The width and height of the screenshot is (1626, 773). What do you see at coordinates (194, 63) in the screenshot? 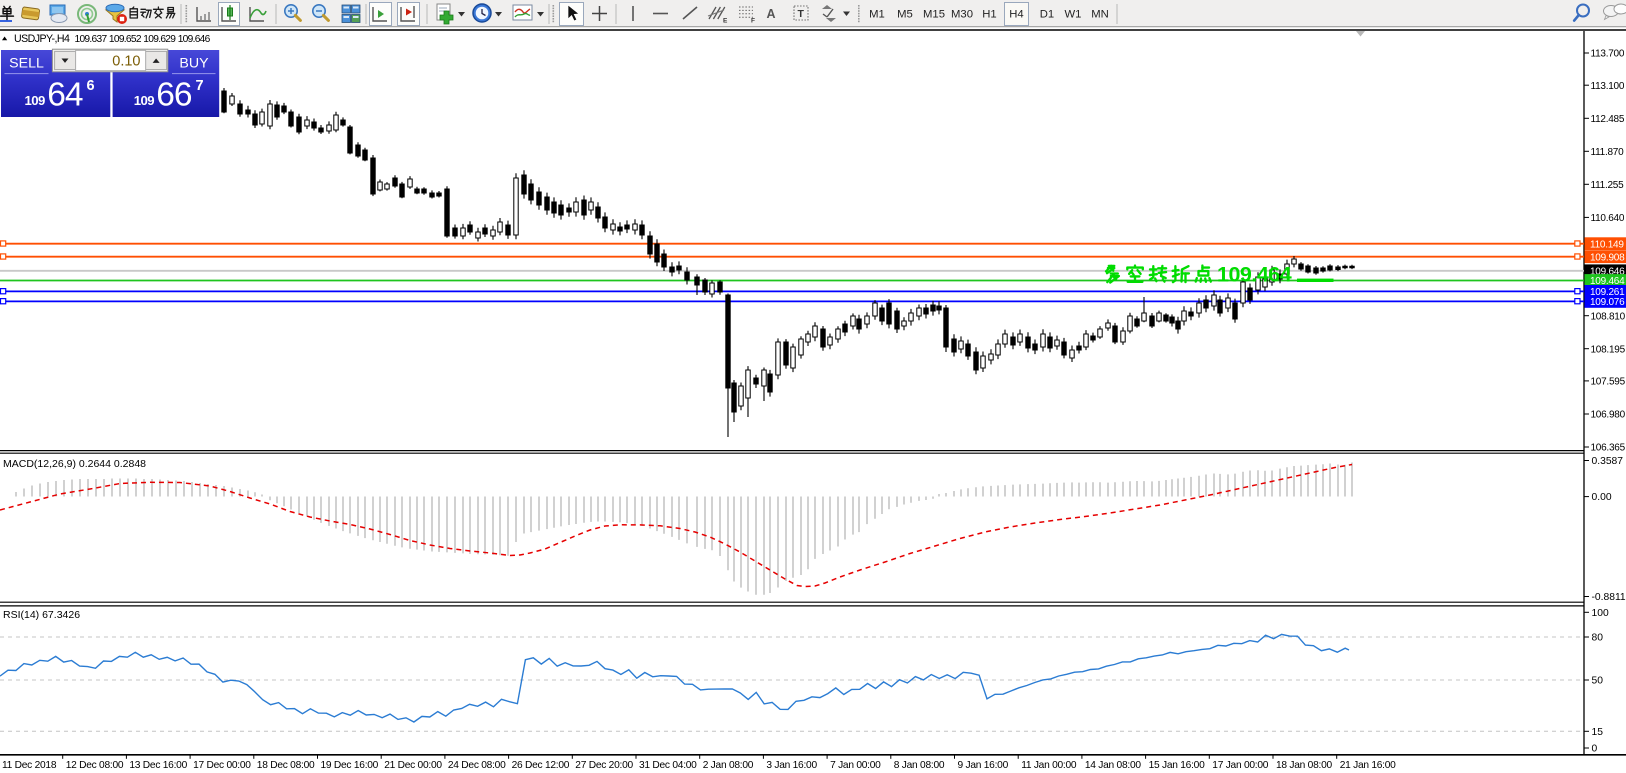
I see `svg-text: BUY` at bounding box center [194, 63].